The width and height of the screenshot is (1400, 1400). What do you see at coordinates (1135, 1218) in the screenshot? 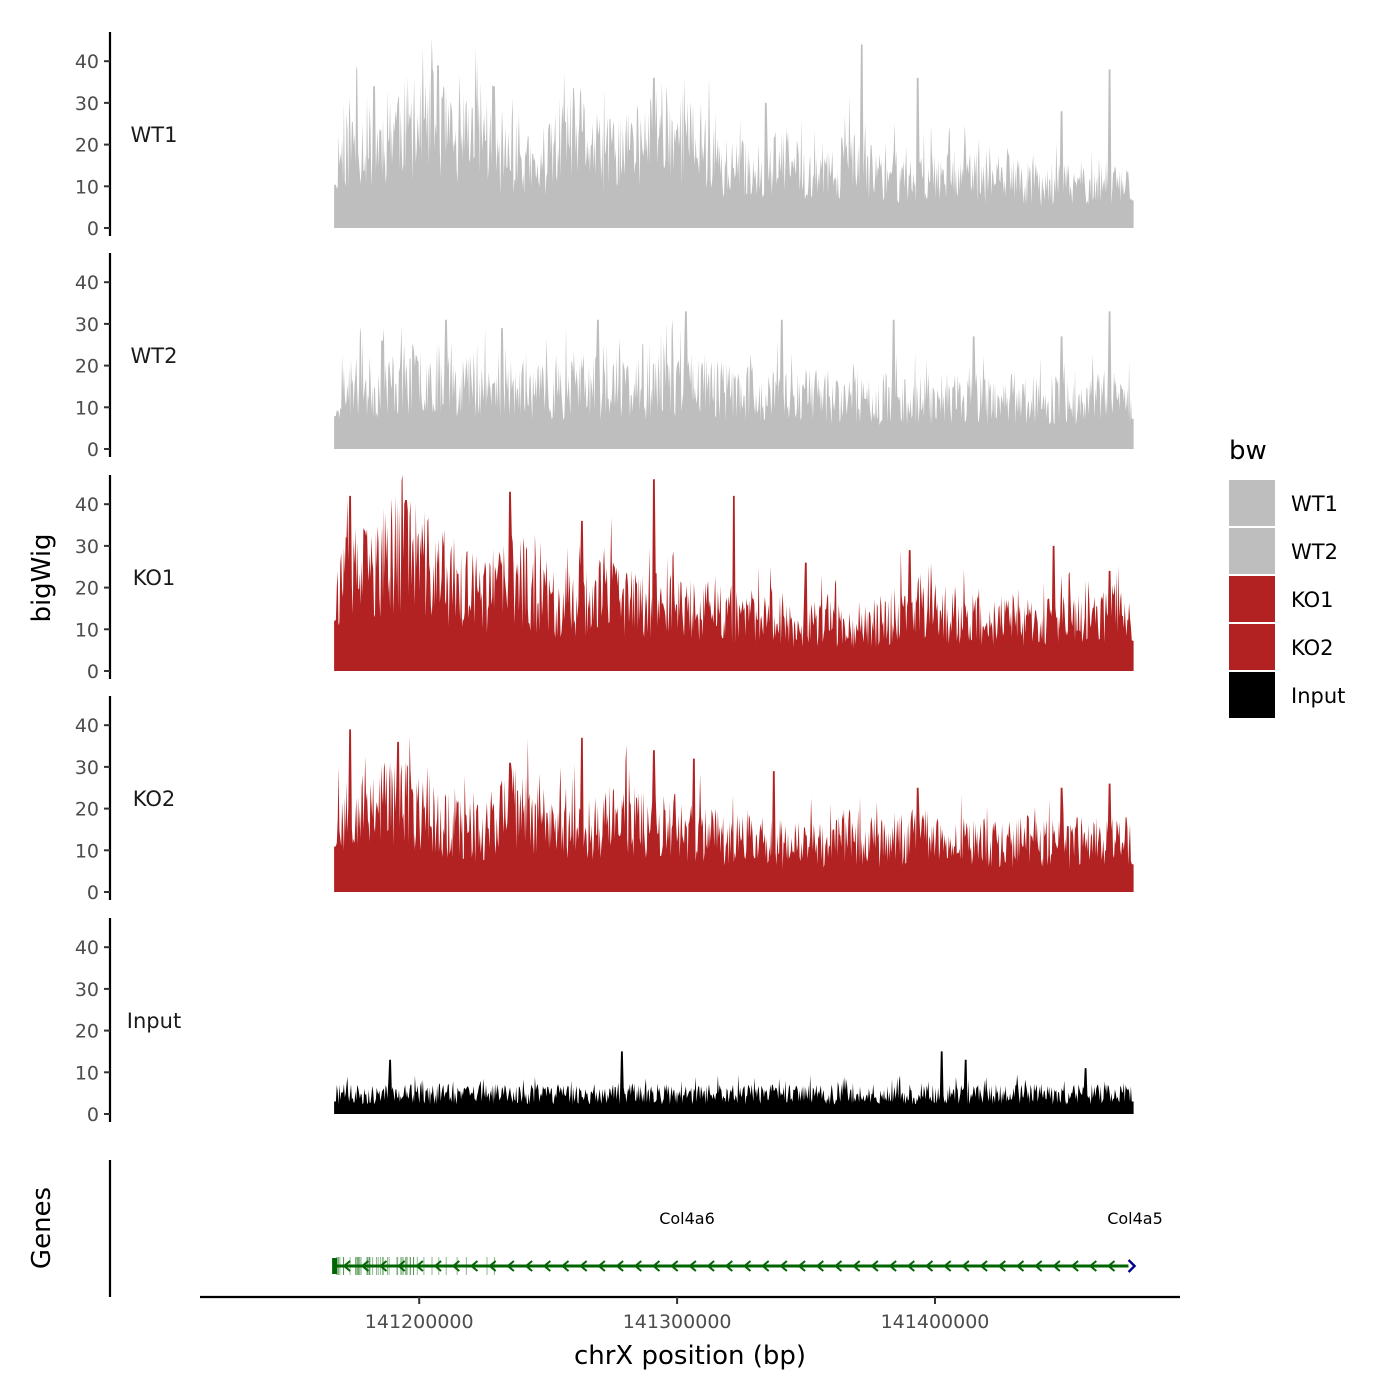
I see `gene-label-col4a5: Col4a5` at bounding box center [1135, 1218].